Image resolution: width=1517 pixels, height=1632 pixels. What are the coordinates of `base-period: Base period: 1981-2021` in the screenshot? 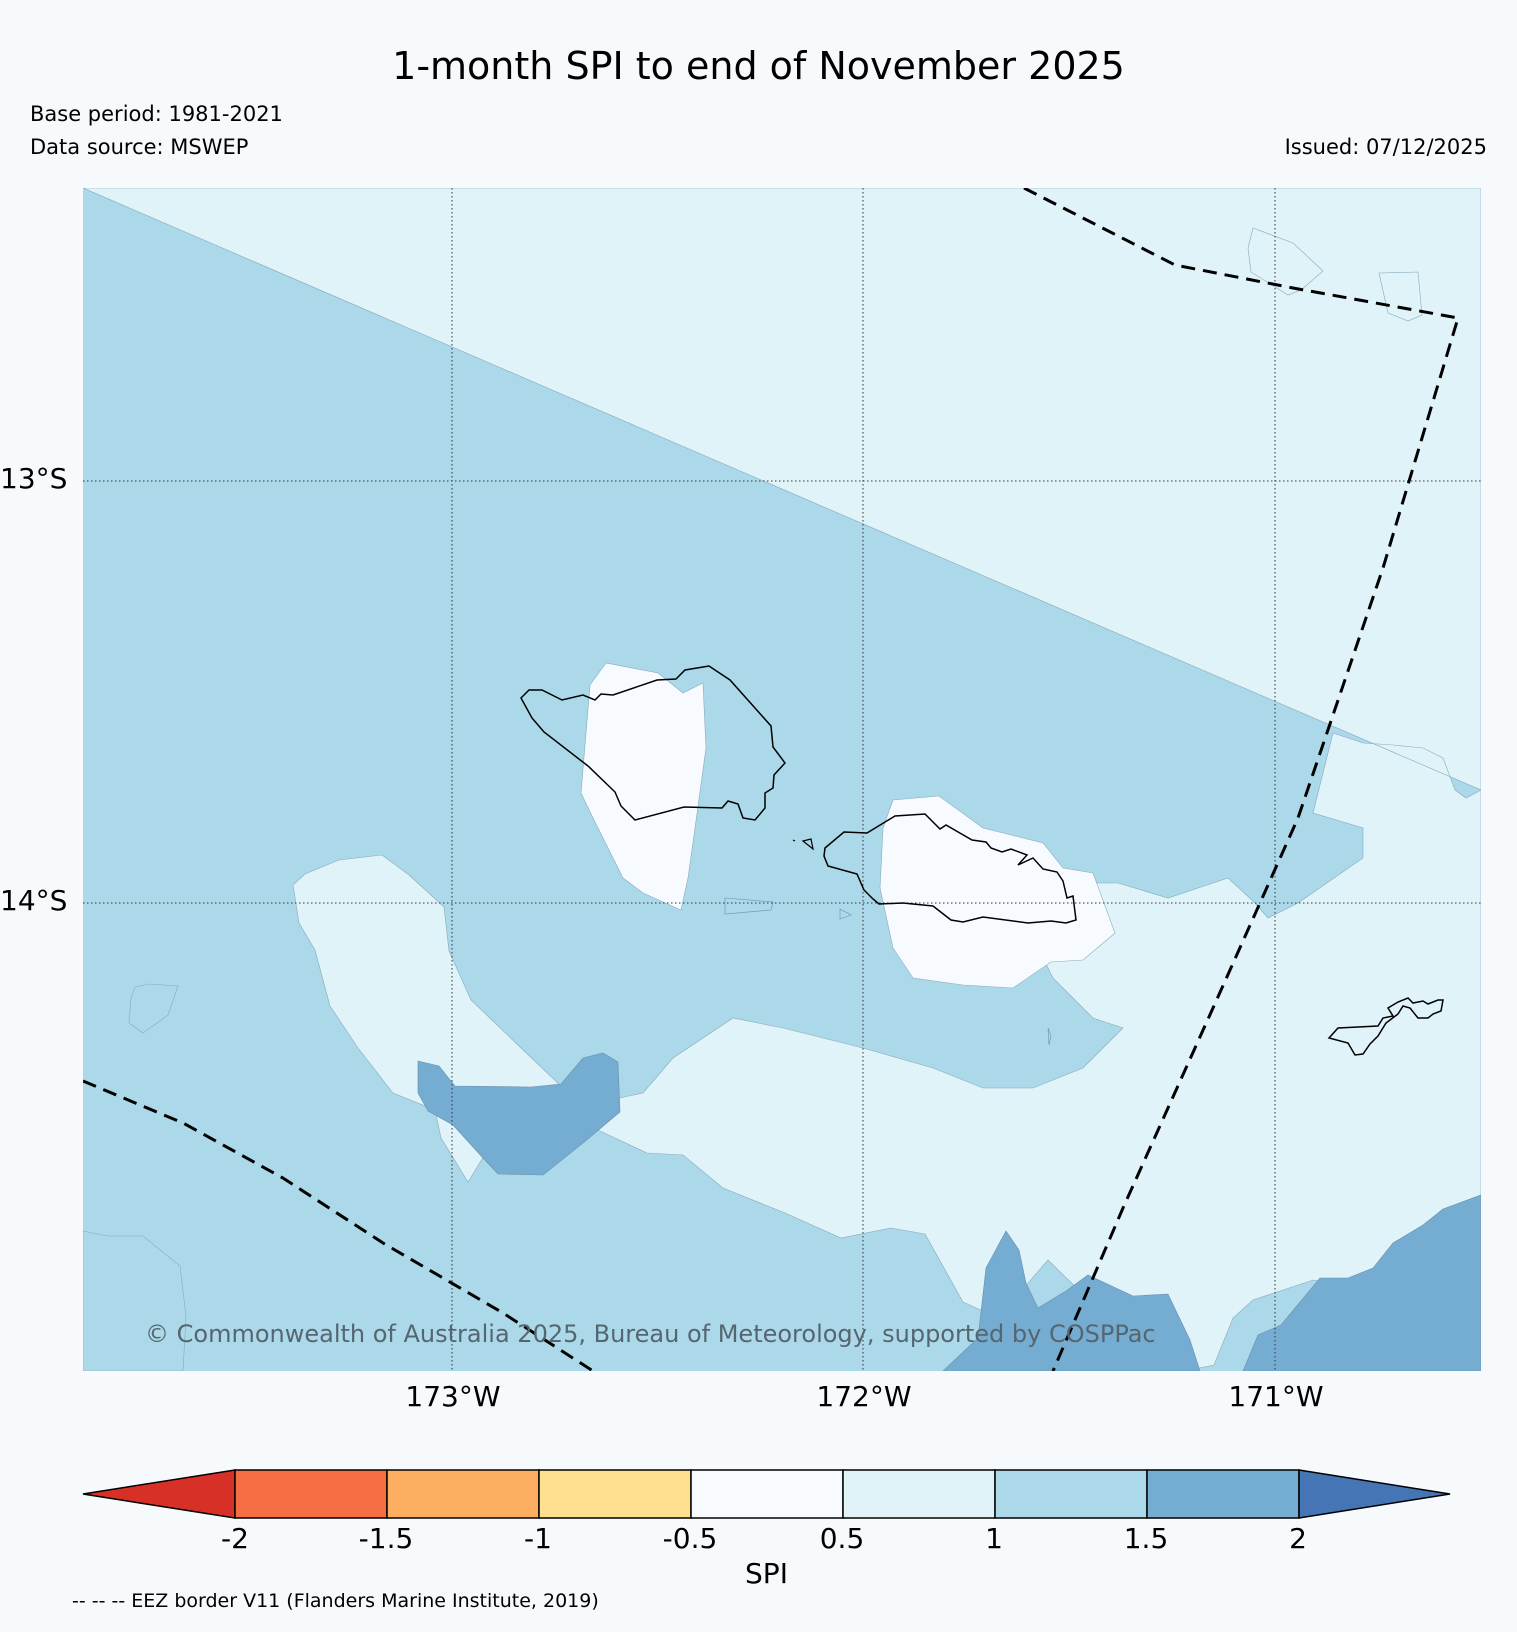 It's located at (156, 114).